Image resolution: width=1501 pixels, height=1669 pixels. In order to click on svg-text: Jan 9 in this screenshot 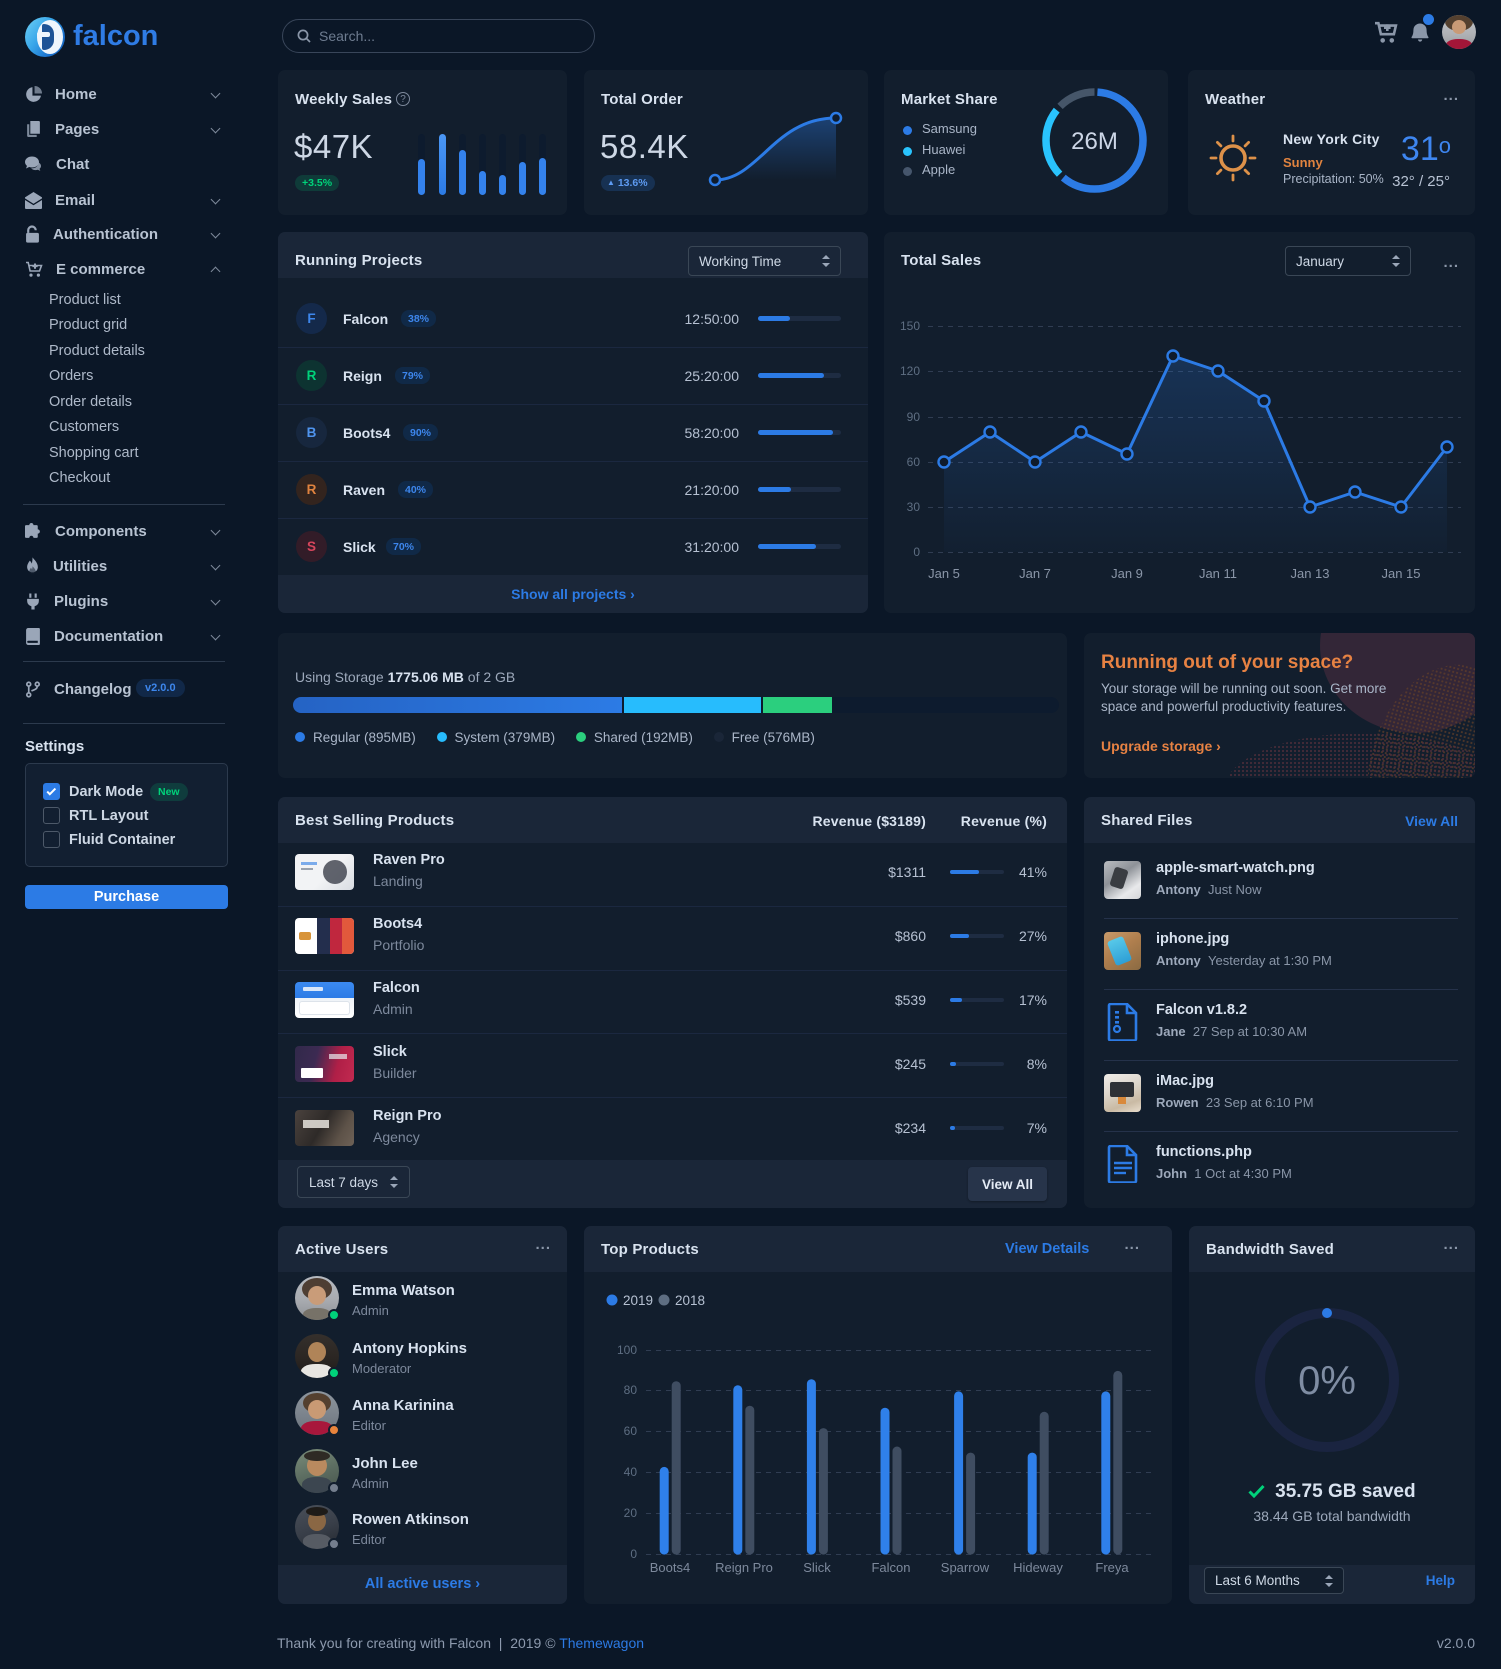, I will do `click(1127, 573)`.